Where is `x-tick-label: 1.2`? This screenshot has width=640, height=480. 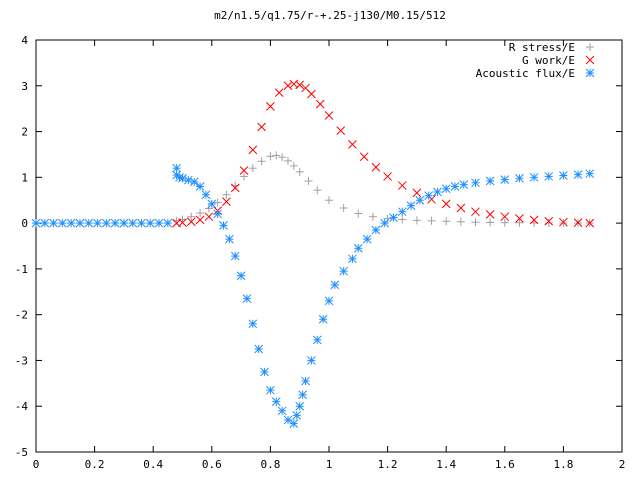
x-tick-label: 1.2 is located at coordinates (388, 464).